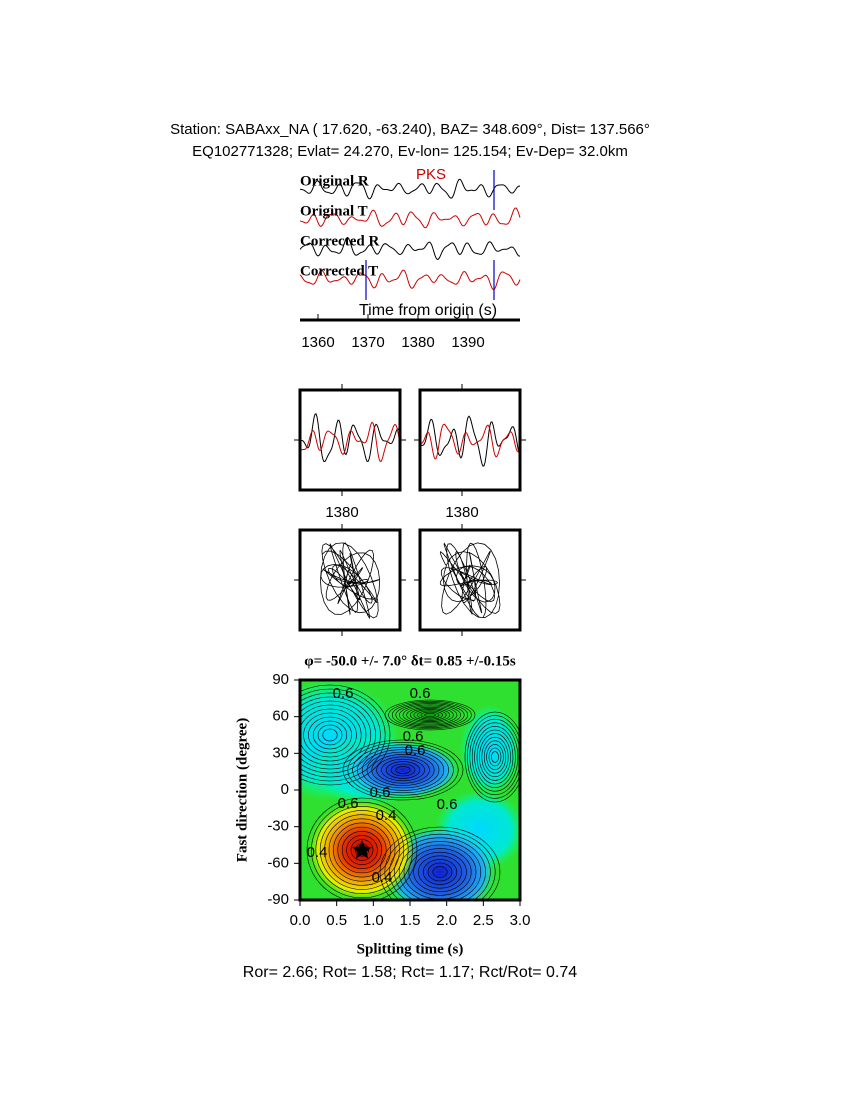 Image resolution: width=850 pixels, height=1100 pixels. I want to click on misfit-map: 0.6 0.60.60.60.60.6 0.60.40.40.4, so click(410, 790).